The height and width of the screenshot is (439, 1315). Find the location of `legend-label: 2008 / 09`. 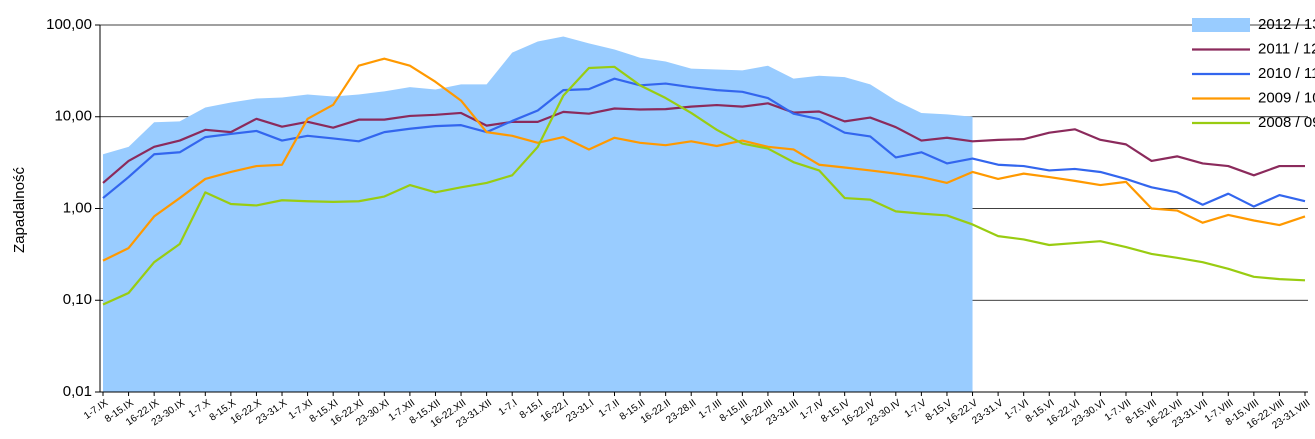

legend-label: 2008 / 09 is located at coordinates (1286, 122).